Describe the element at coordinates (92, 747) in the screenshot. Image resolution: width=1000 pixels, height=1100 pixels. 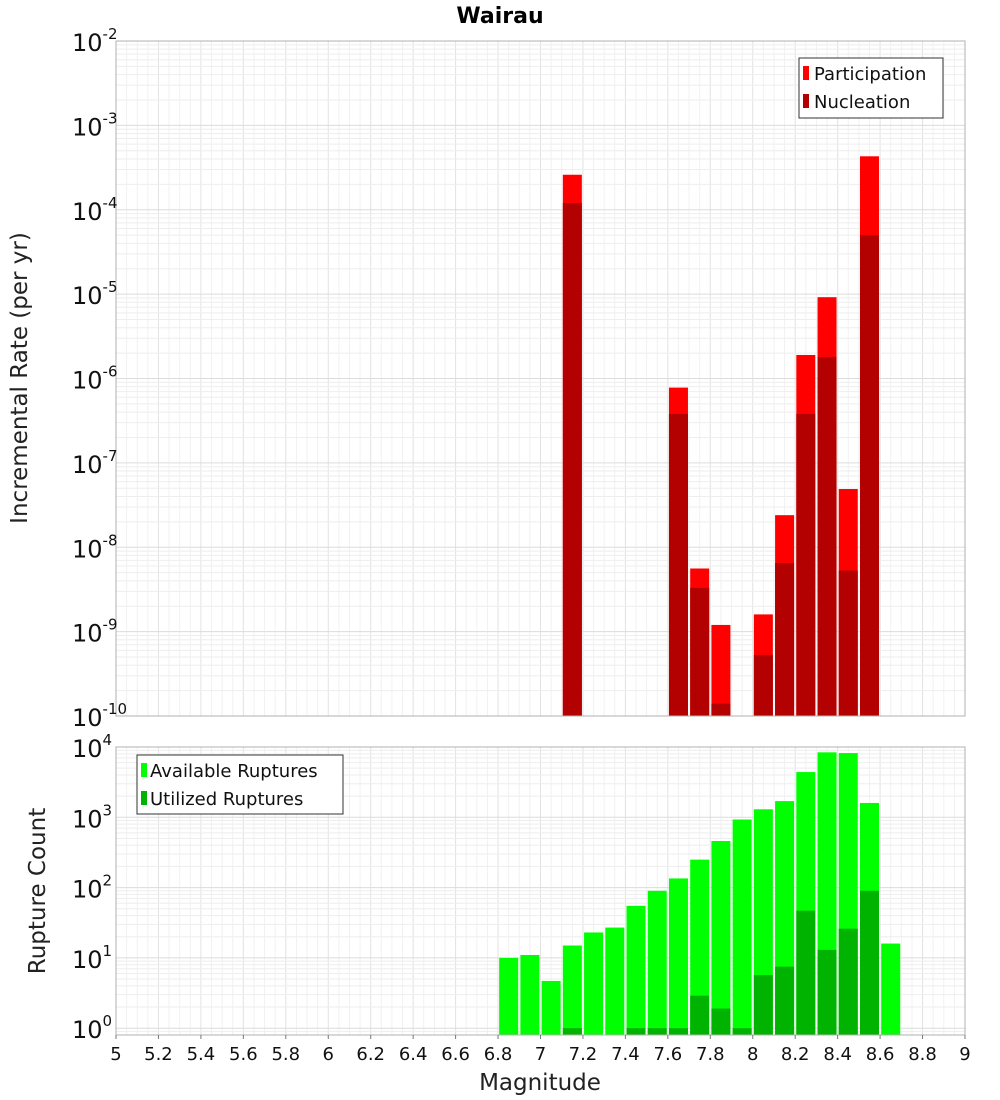
I see `y-tick-label: 10⁴` at that location.